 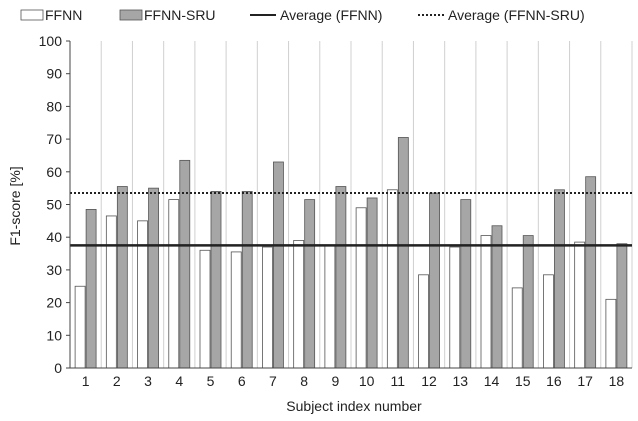 What do you see at coordinates (523, 381) in the screenshot?
I see `x-tick-label: 15` at bounding box center [523, 381].